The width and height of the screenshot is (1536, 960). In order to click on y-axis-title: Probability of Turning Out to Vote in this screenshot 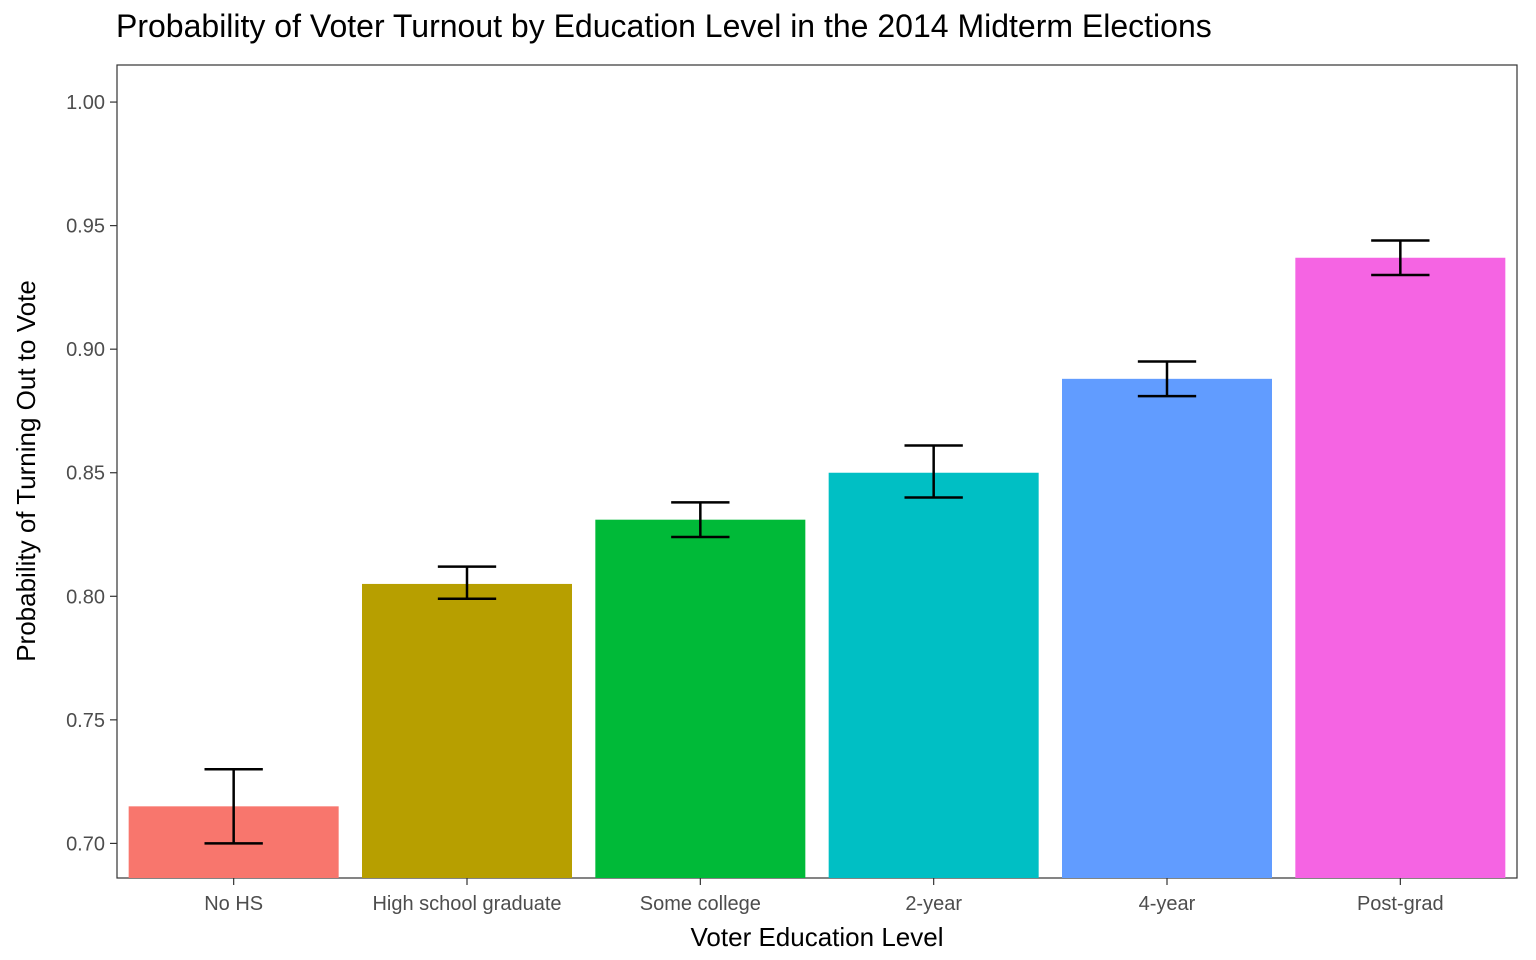, I will do `click(26, 471)`.